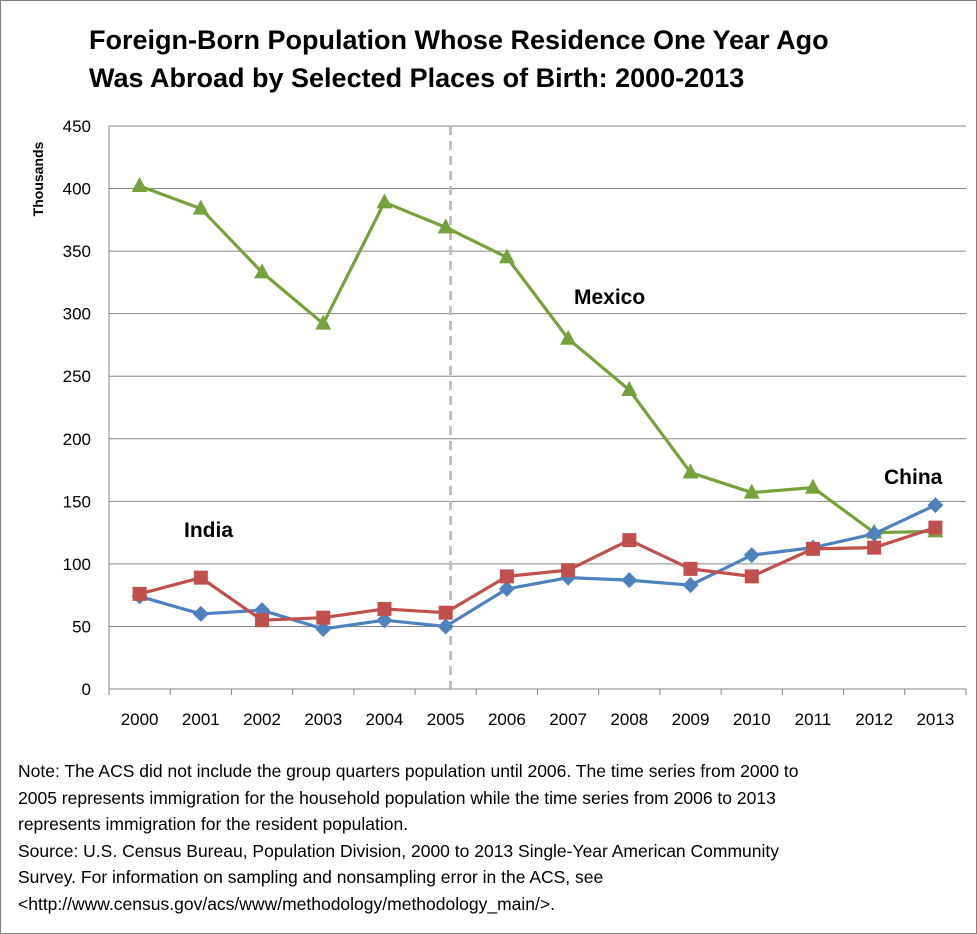  I want to click on x-tick-label: 2007, so click(568, 719).